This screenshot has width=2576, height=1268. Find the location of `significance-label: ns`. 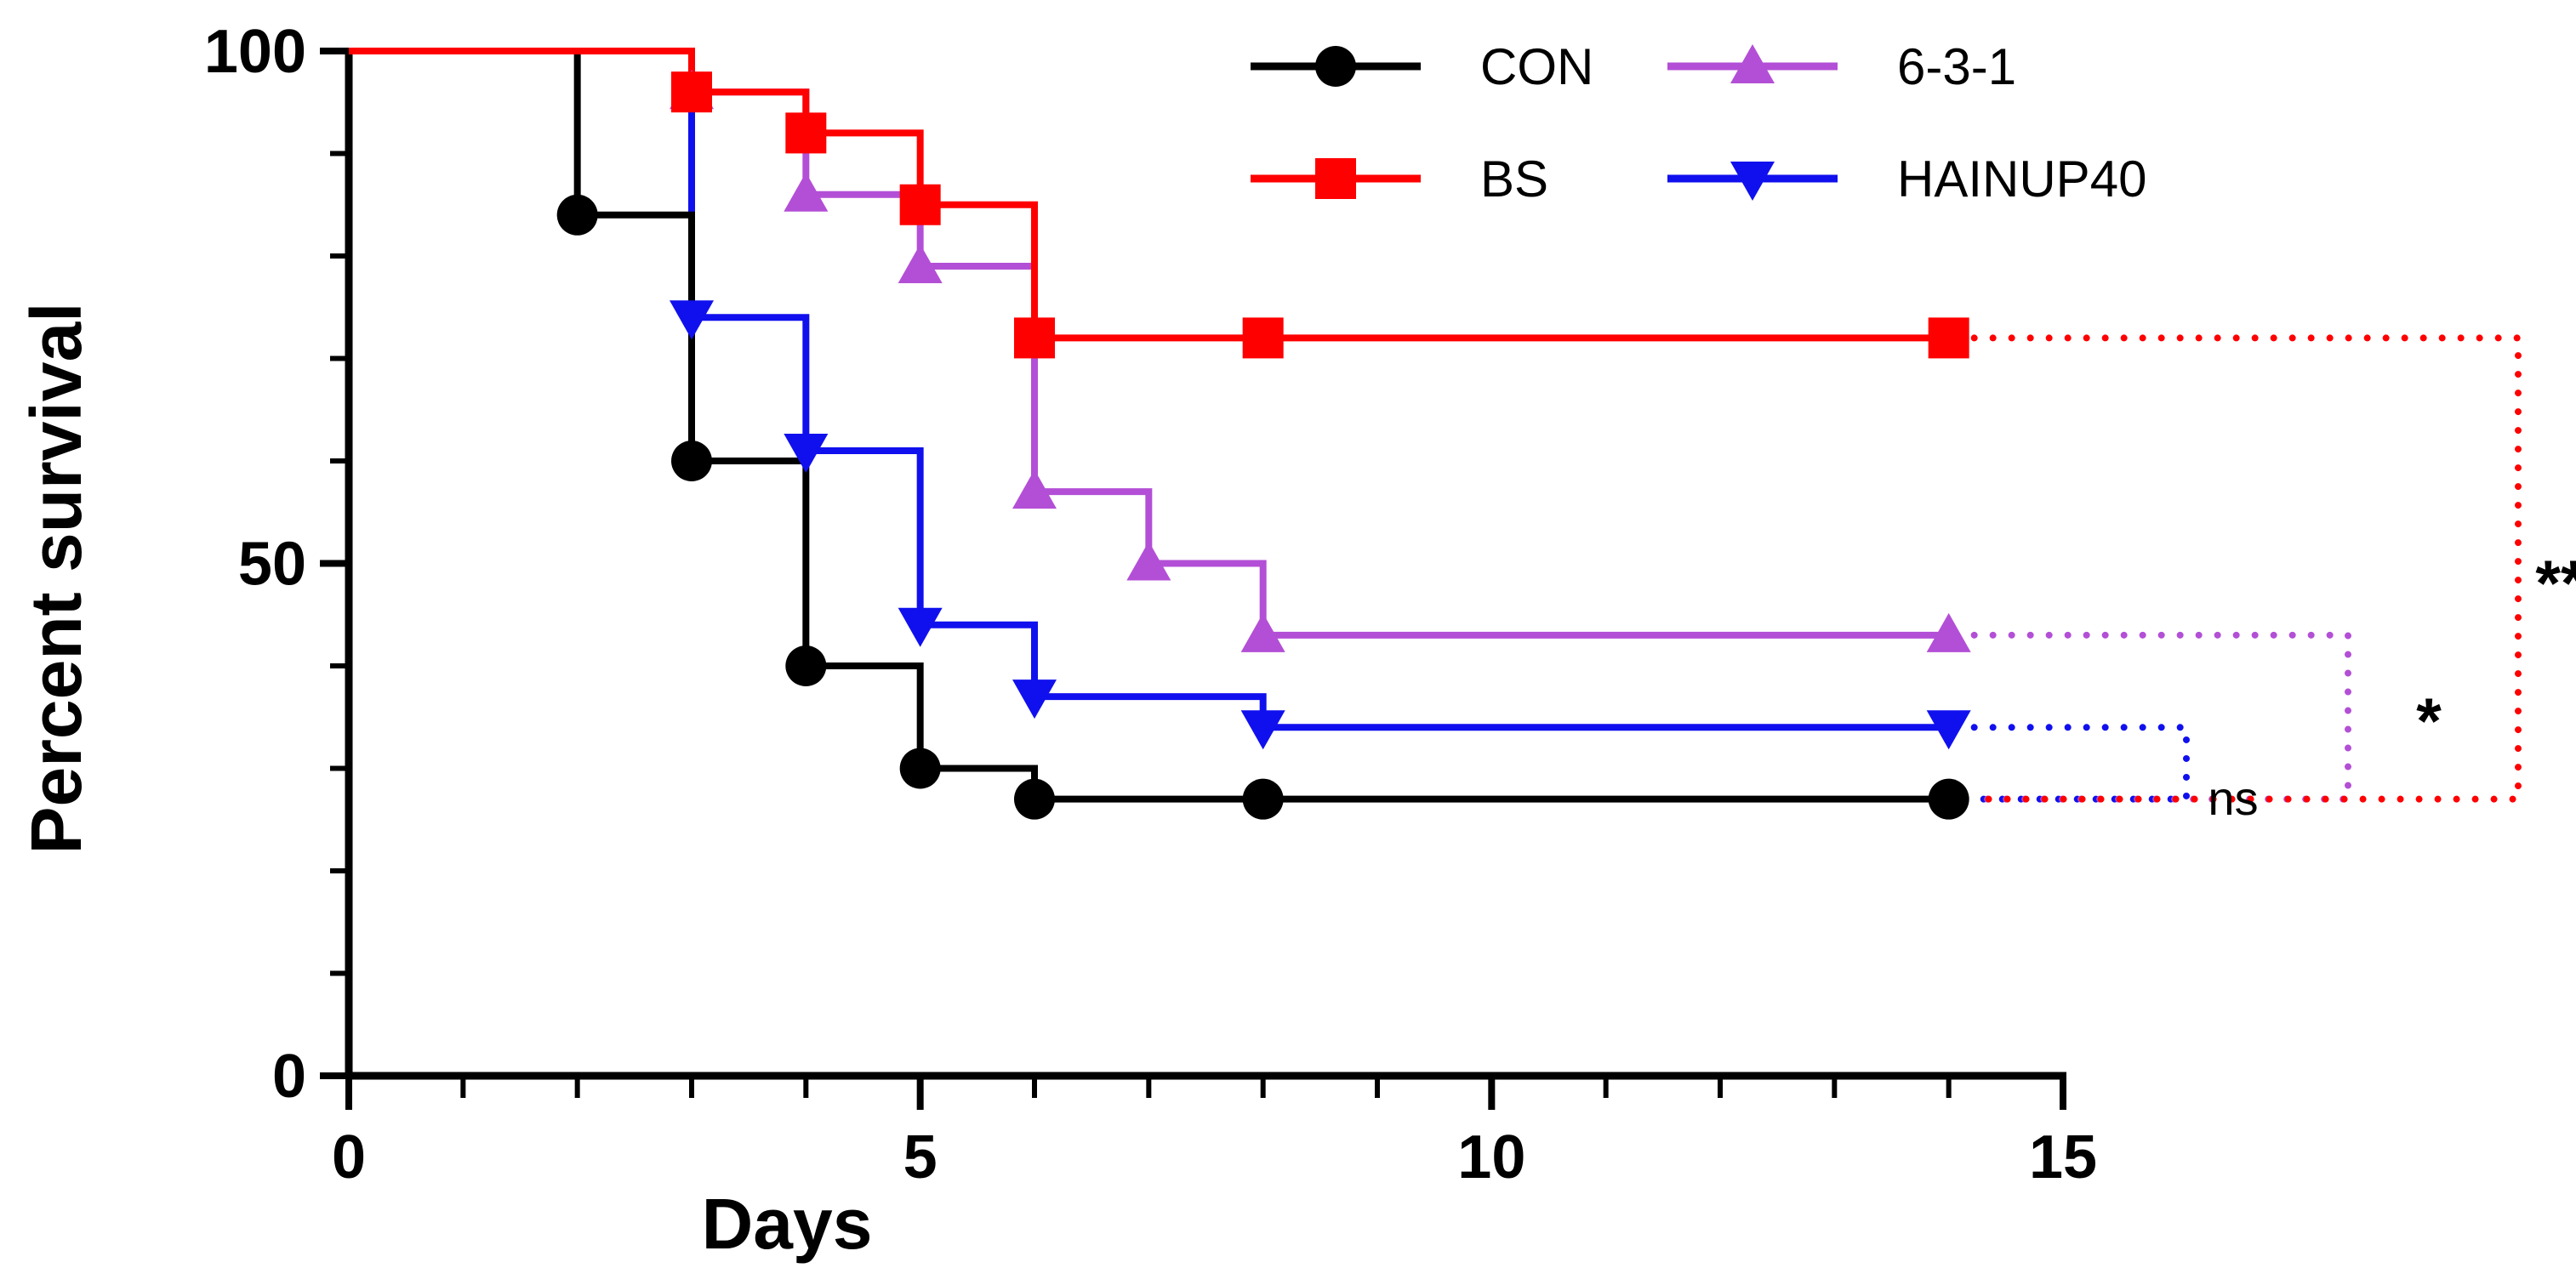

significance-label: ns is located at coordinates (2233, 798).